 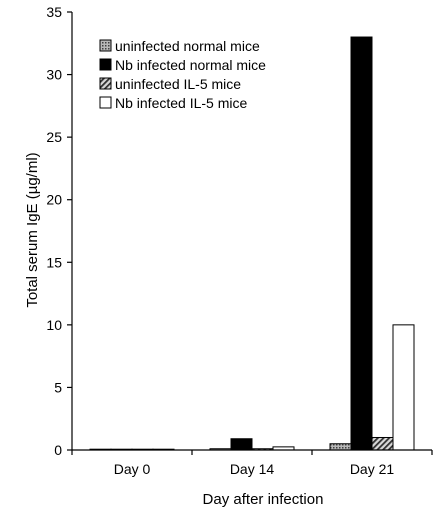 What do you see at coordinates (181, 103) in the screenshot?
I see `legend-label: Nb infected IL-5 mice` at bounding box center [181, 103].